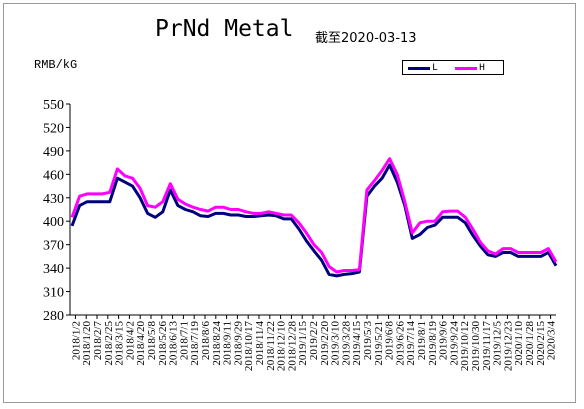 The height and width of the screenshot is (409, 584). What do you see at coordinates (552, 341) in the screenshot?
I see `x-tick-label: 2020/3/4` at bounding box center [552, 341].